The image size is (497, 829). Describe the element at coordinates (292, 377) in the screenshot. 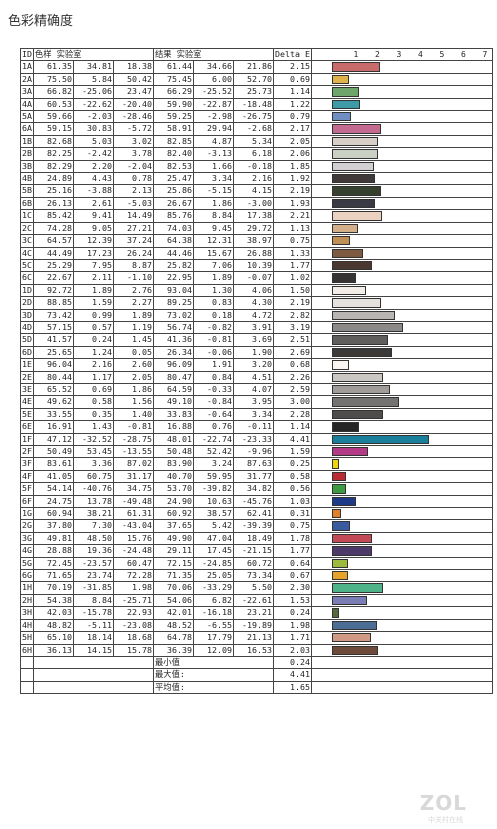

I see `delta-value: 2.26` at that location.